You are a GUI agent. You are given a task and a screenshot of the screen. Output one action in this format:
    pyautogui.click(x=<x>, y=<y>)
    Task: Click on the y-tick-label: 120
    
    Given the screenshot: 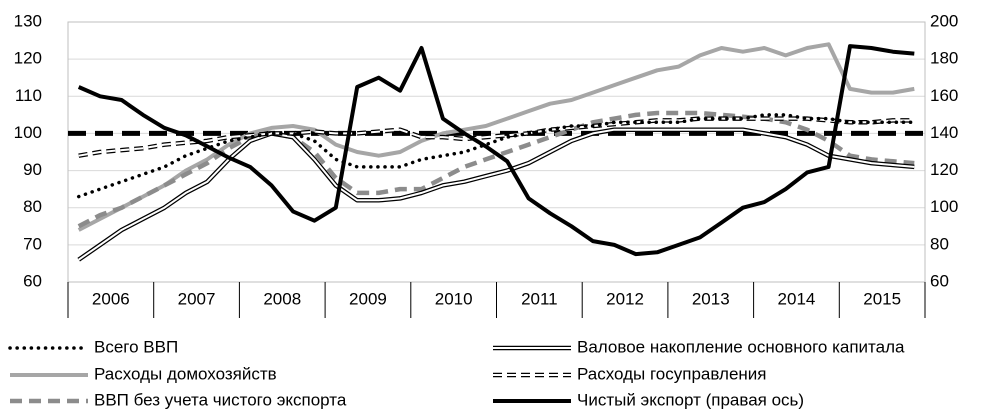 What is the action you would take?
    pyautogui.click(x=28, y=58)
    